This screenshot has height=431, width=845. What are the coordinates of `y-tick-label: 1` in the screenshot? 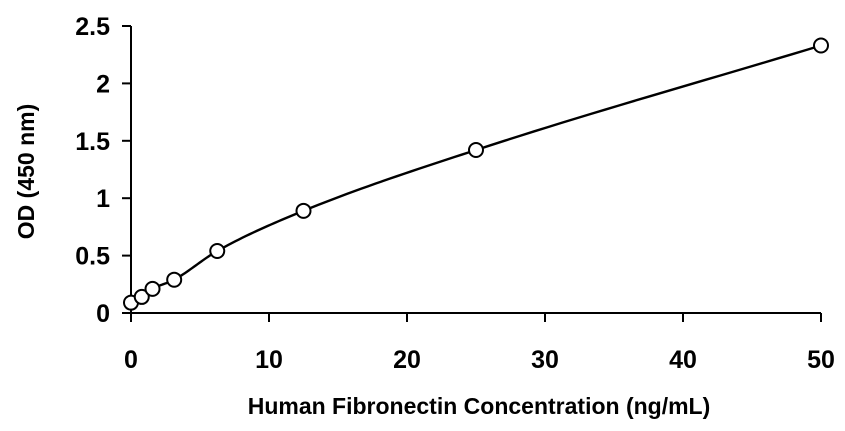 It's located at (103, 199).